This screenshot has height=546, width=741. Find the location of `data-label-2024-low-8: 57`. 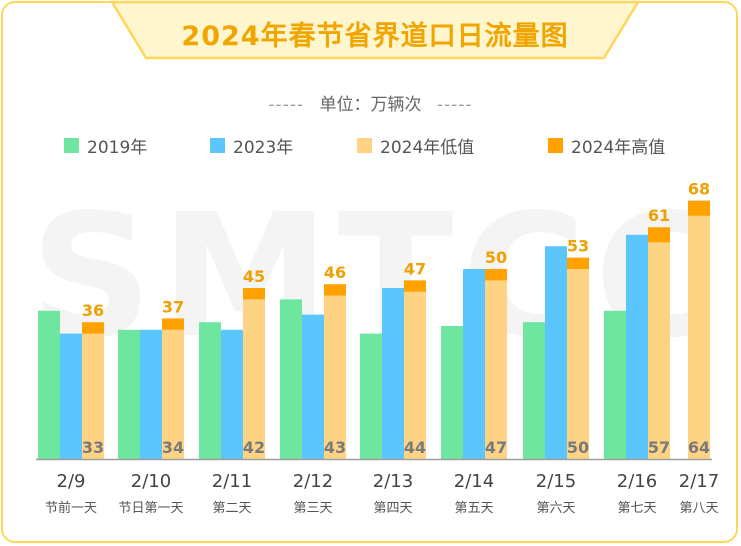

data-label-2024-low-8: 57 is located at coordinates (659, 447).